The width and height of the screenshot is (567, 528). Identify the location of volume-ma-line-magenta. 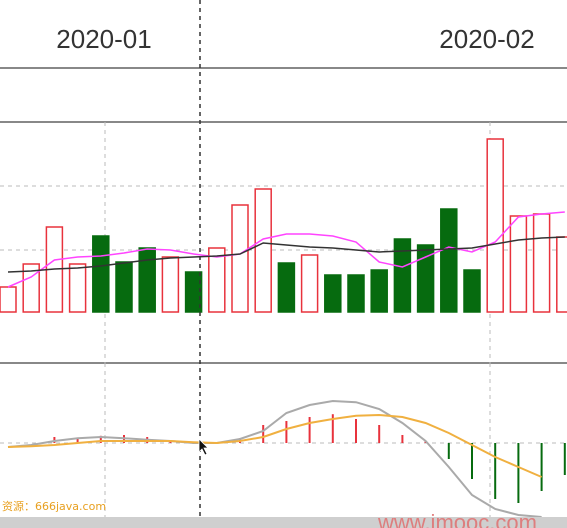
(286, 249).